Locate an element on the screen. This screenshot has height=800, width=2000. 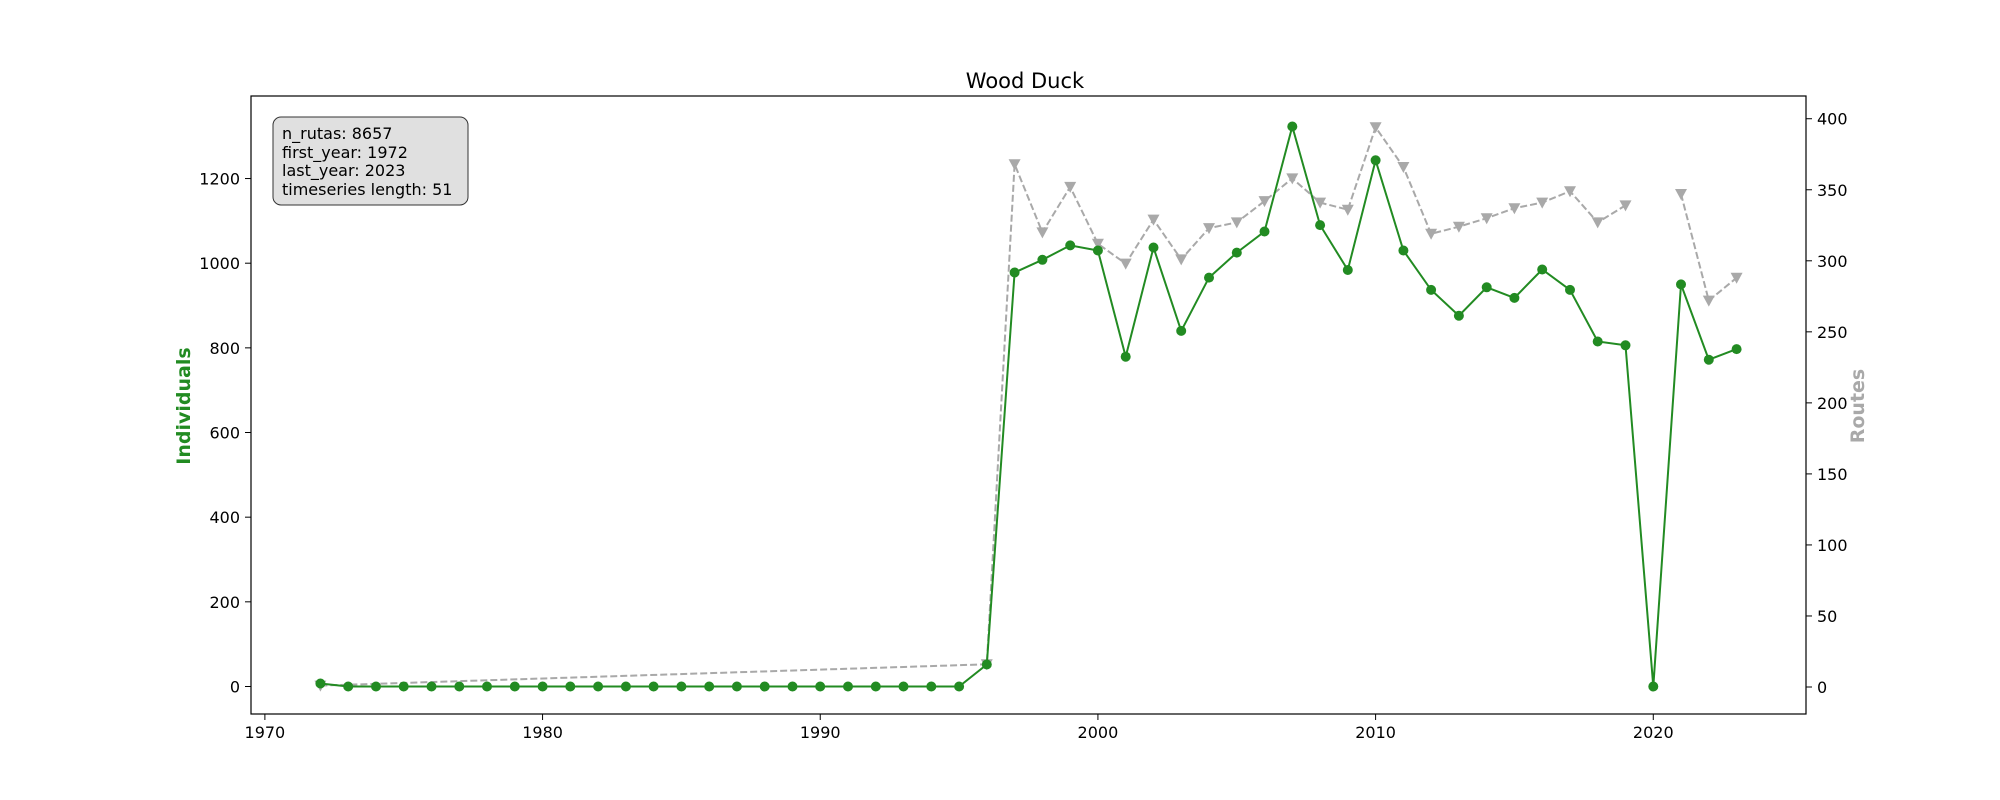
x-tick-label: 2020 is located at coordinates (1653, 732).